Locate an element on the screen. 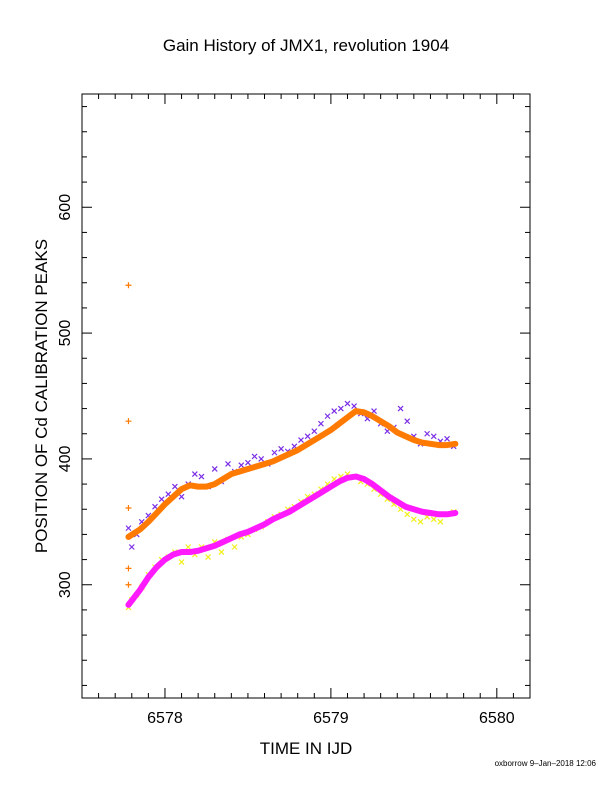  chart-title: Gain History of JMX1, revolution 1904 is located at coordinates (306, 45).